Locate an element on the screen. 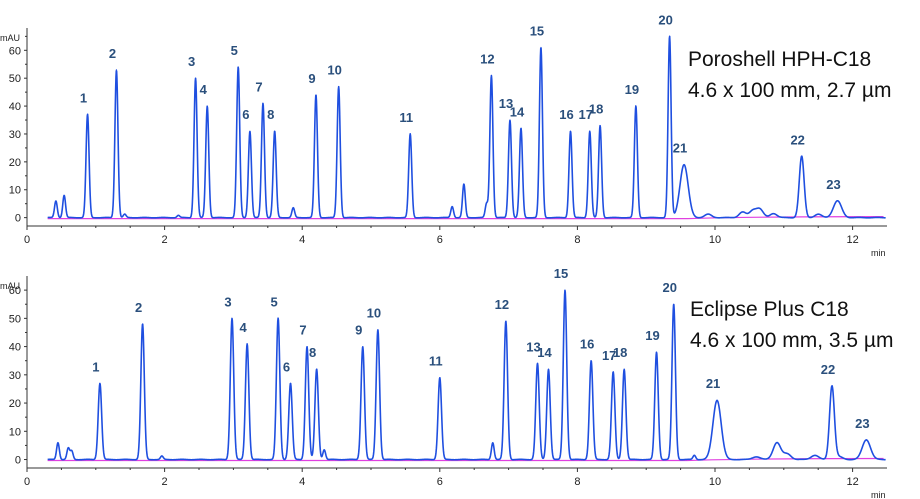 The width and height of the screenshot is (920, 499). x-axis-unit: min is located at coordinates (878, 253).